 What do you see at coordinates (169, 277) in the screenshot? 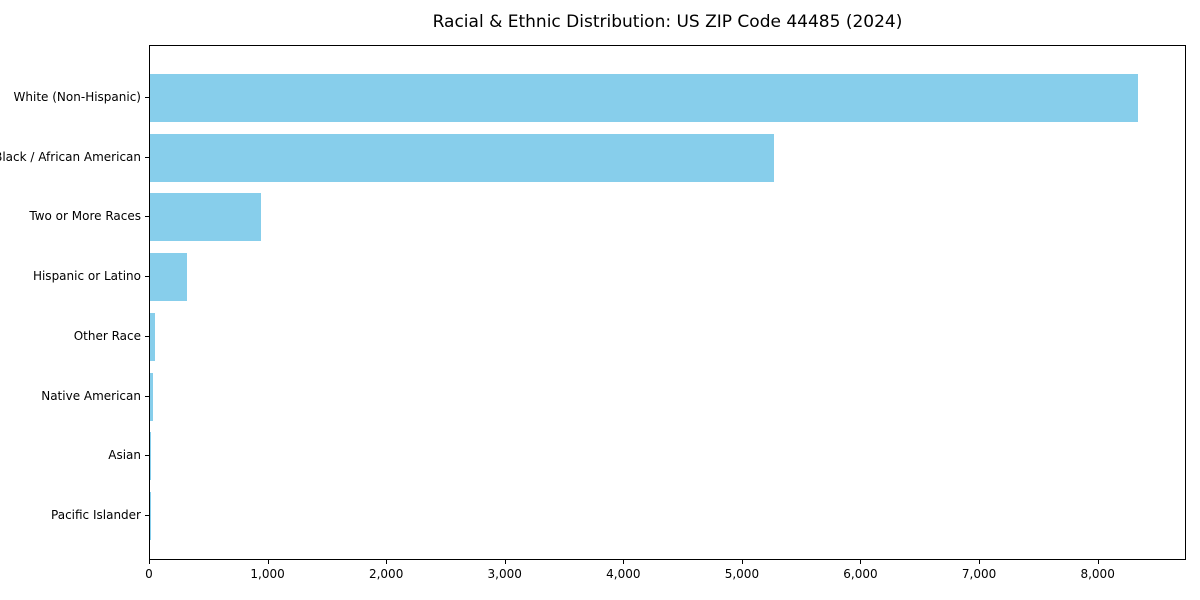
I see `bar-hispanic-or-latino` at bounding box center [169, 277].